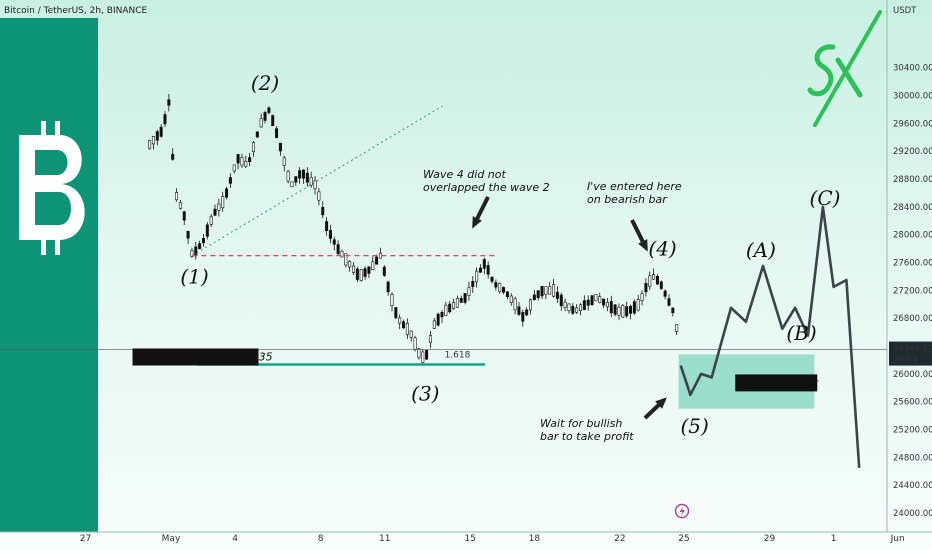 The height and width of the screenshot is (550, 932). I want to click on lightning-icon-bolt, so click(682, 511).